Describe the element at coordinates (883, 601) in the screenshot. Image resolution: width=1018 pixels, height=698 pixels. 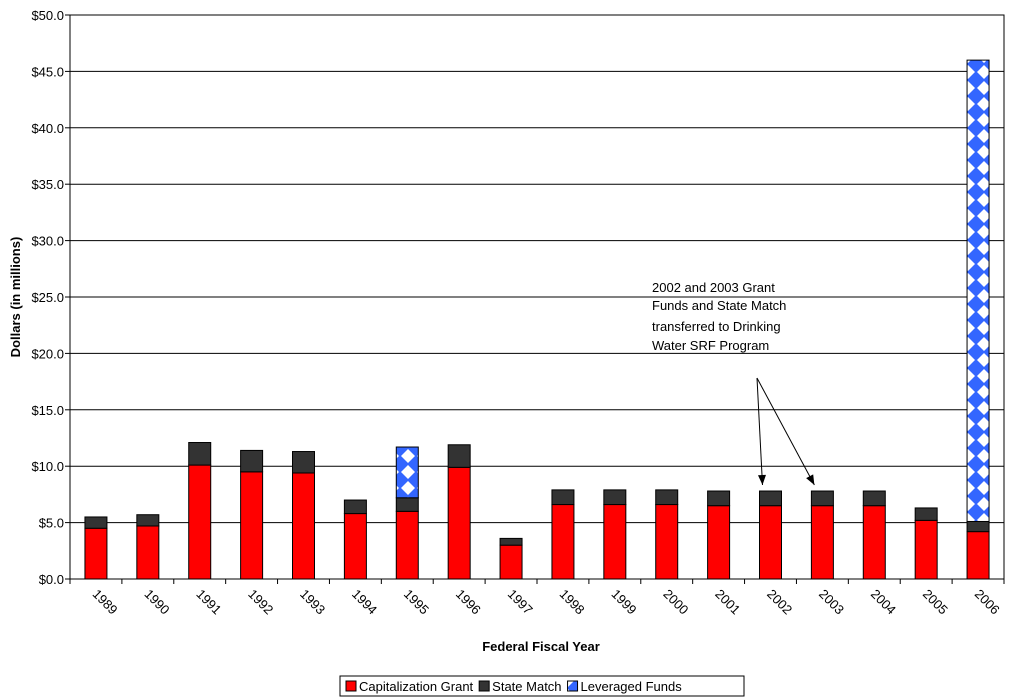
I see `x-tick-label: 2004` at that location.